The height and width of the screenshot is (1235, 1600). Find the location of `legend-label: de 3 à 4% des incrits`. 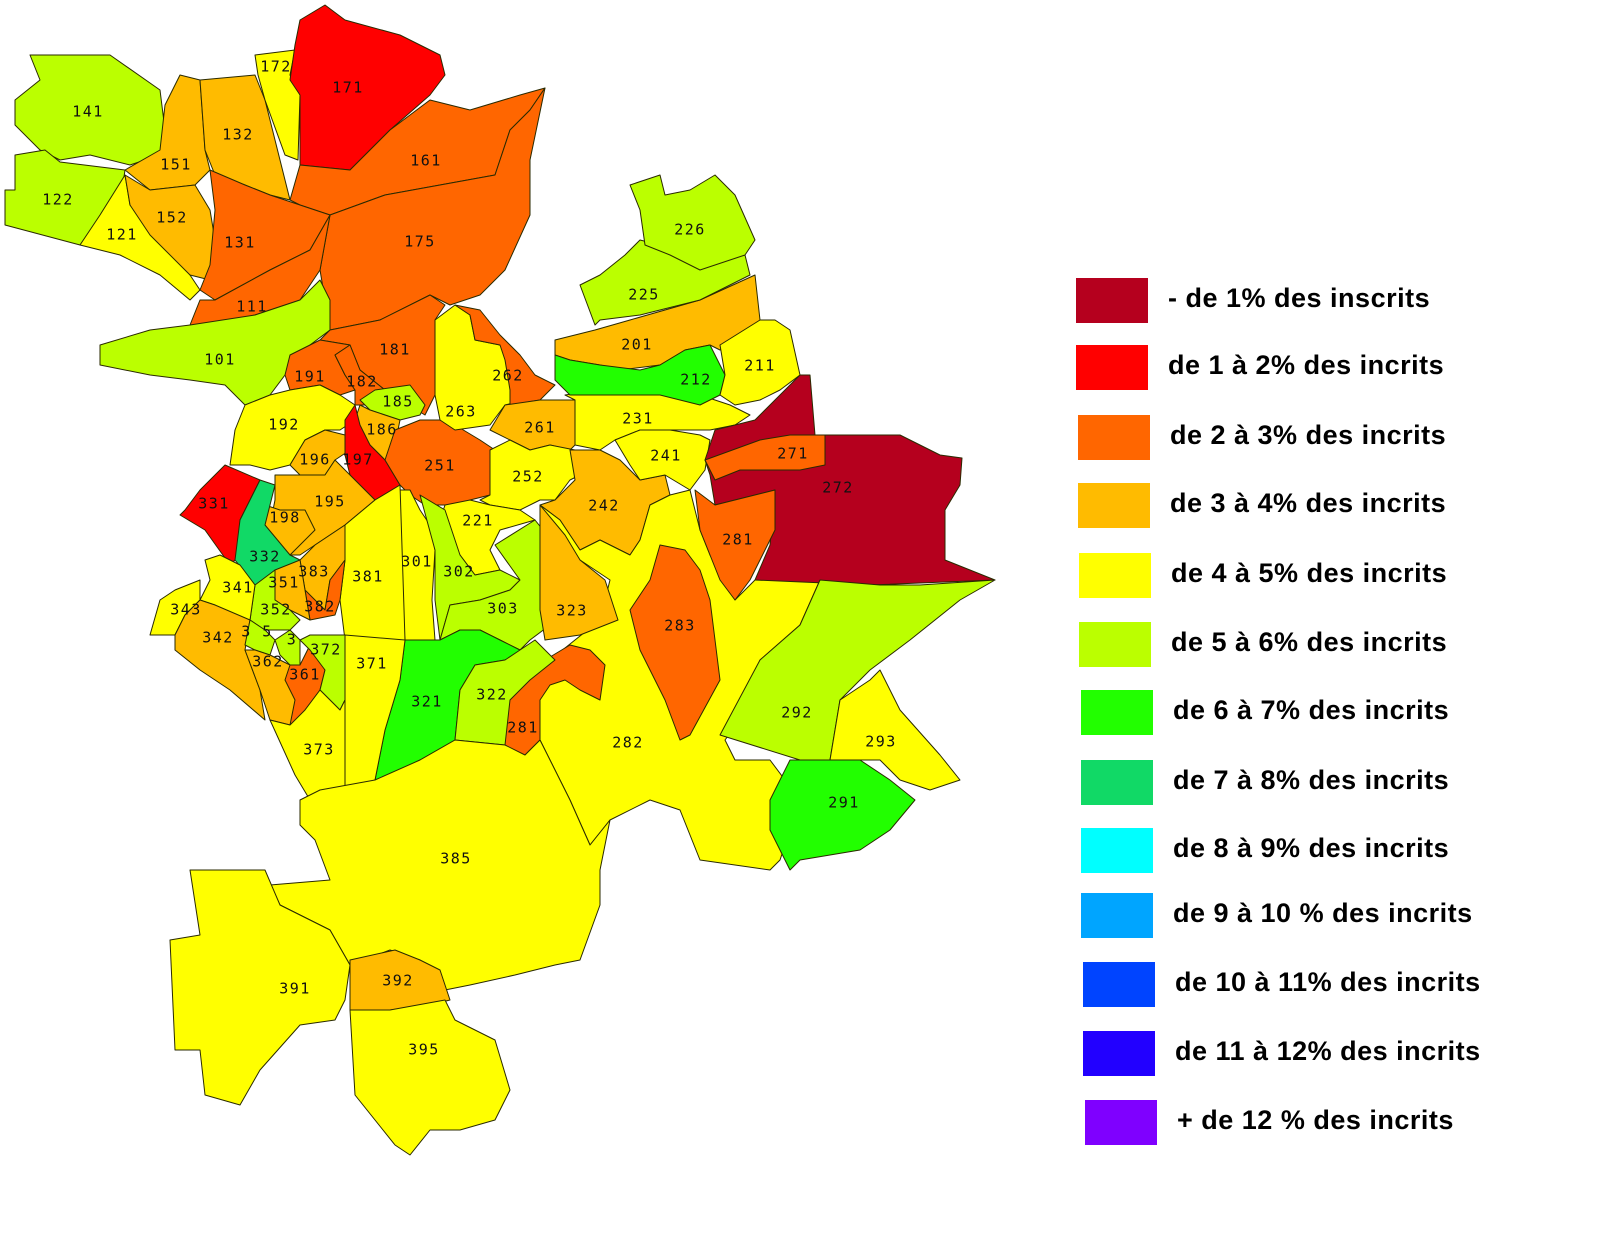

legend-label: de 3 à 4% des incrits is located at coordinates (1308, 503).